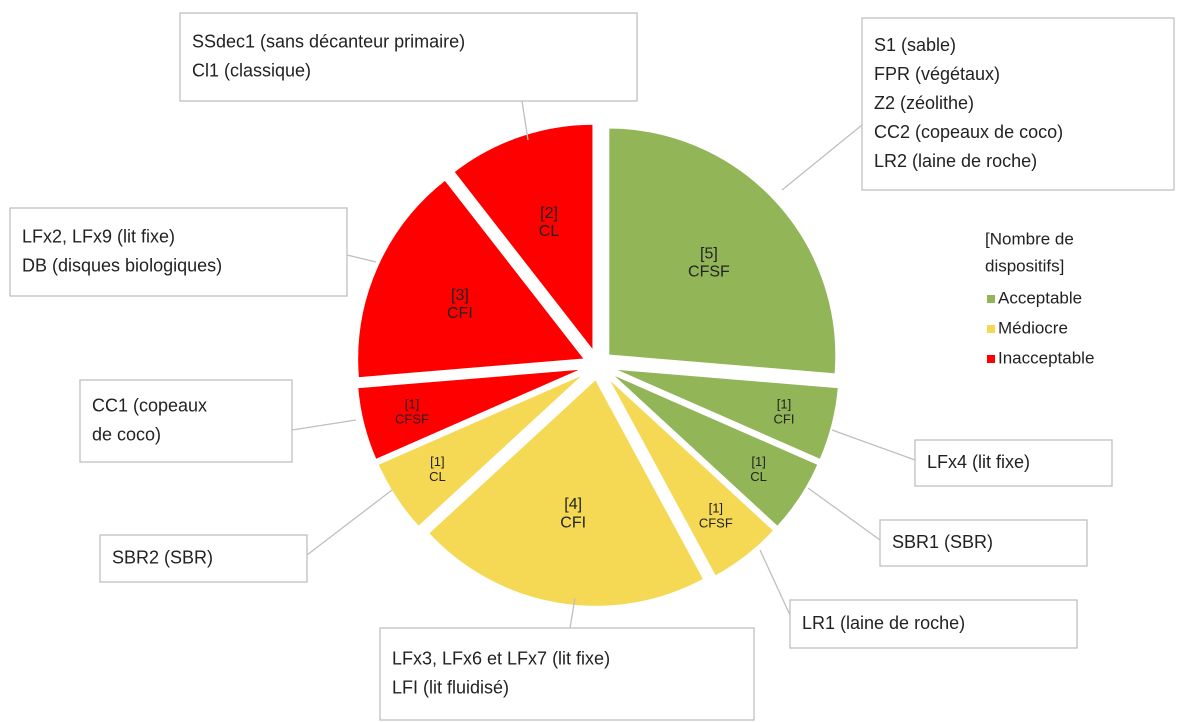 This screenshot has width=1186, height=722. Describe the element at coordinates (573, 504) in the screenshot. I see `data-label: [4]` at that location.